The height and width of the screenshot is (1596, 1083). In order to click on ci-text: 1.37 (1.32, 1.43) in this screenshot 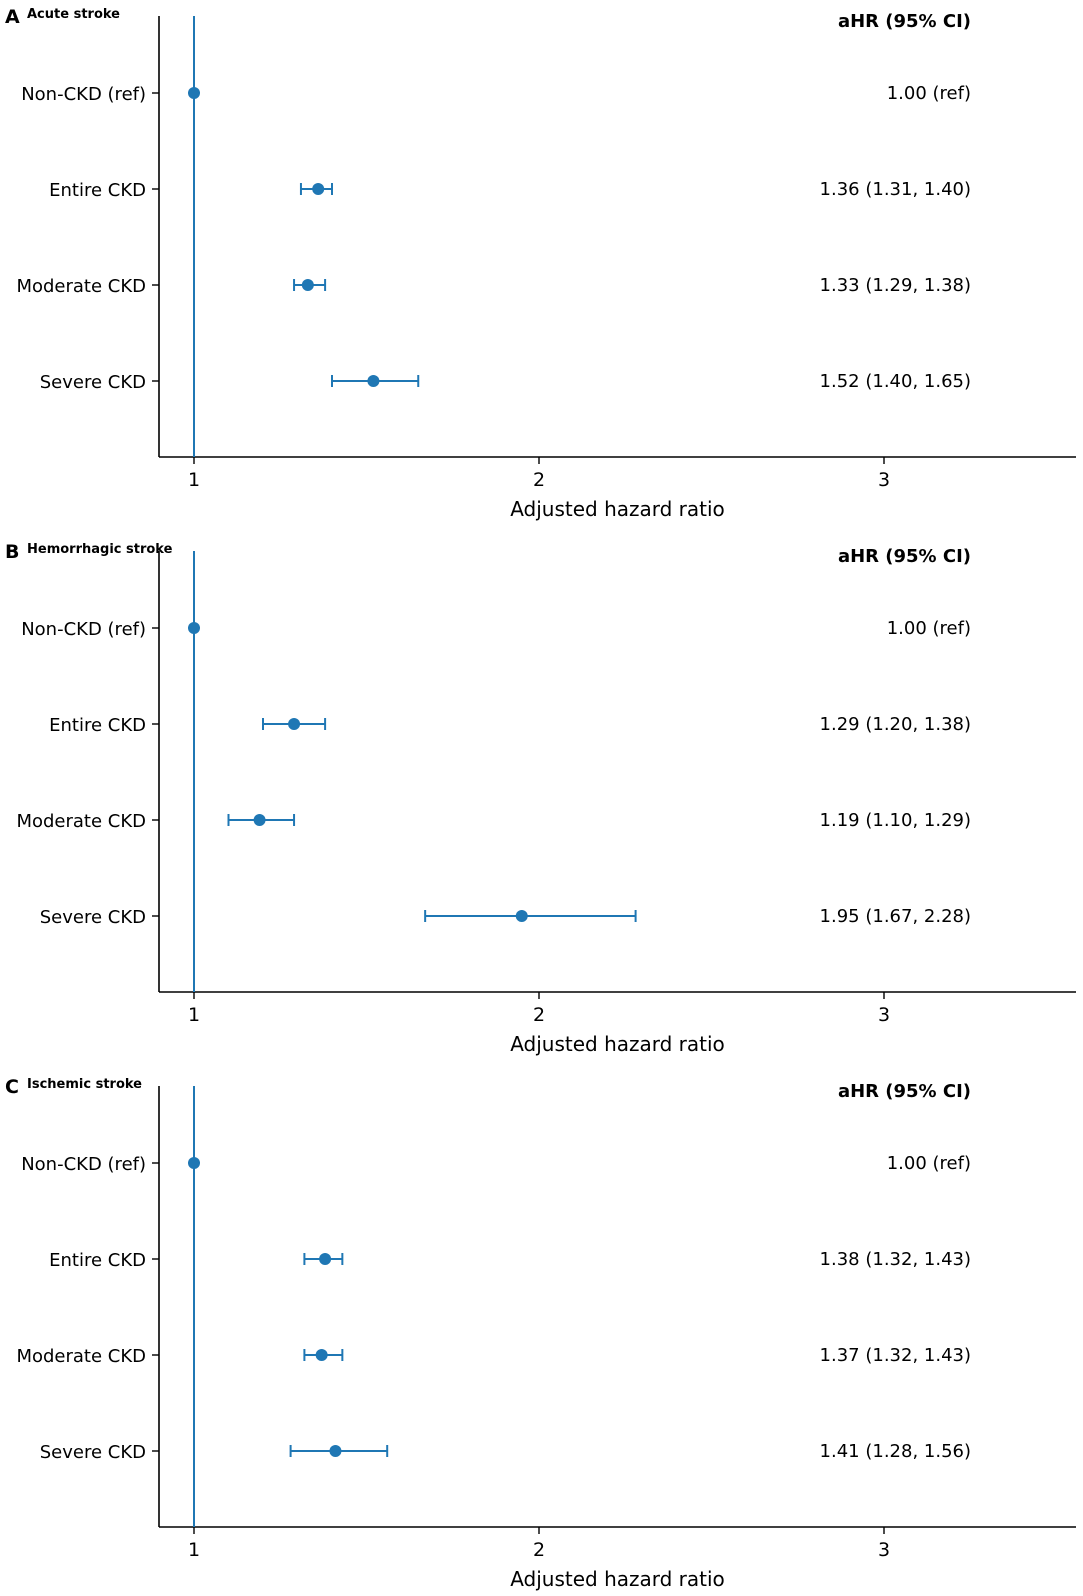, I will do `click(895, 1355)`.